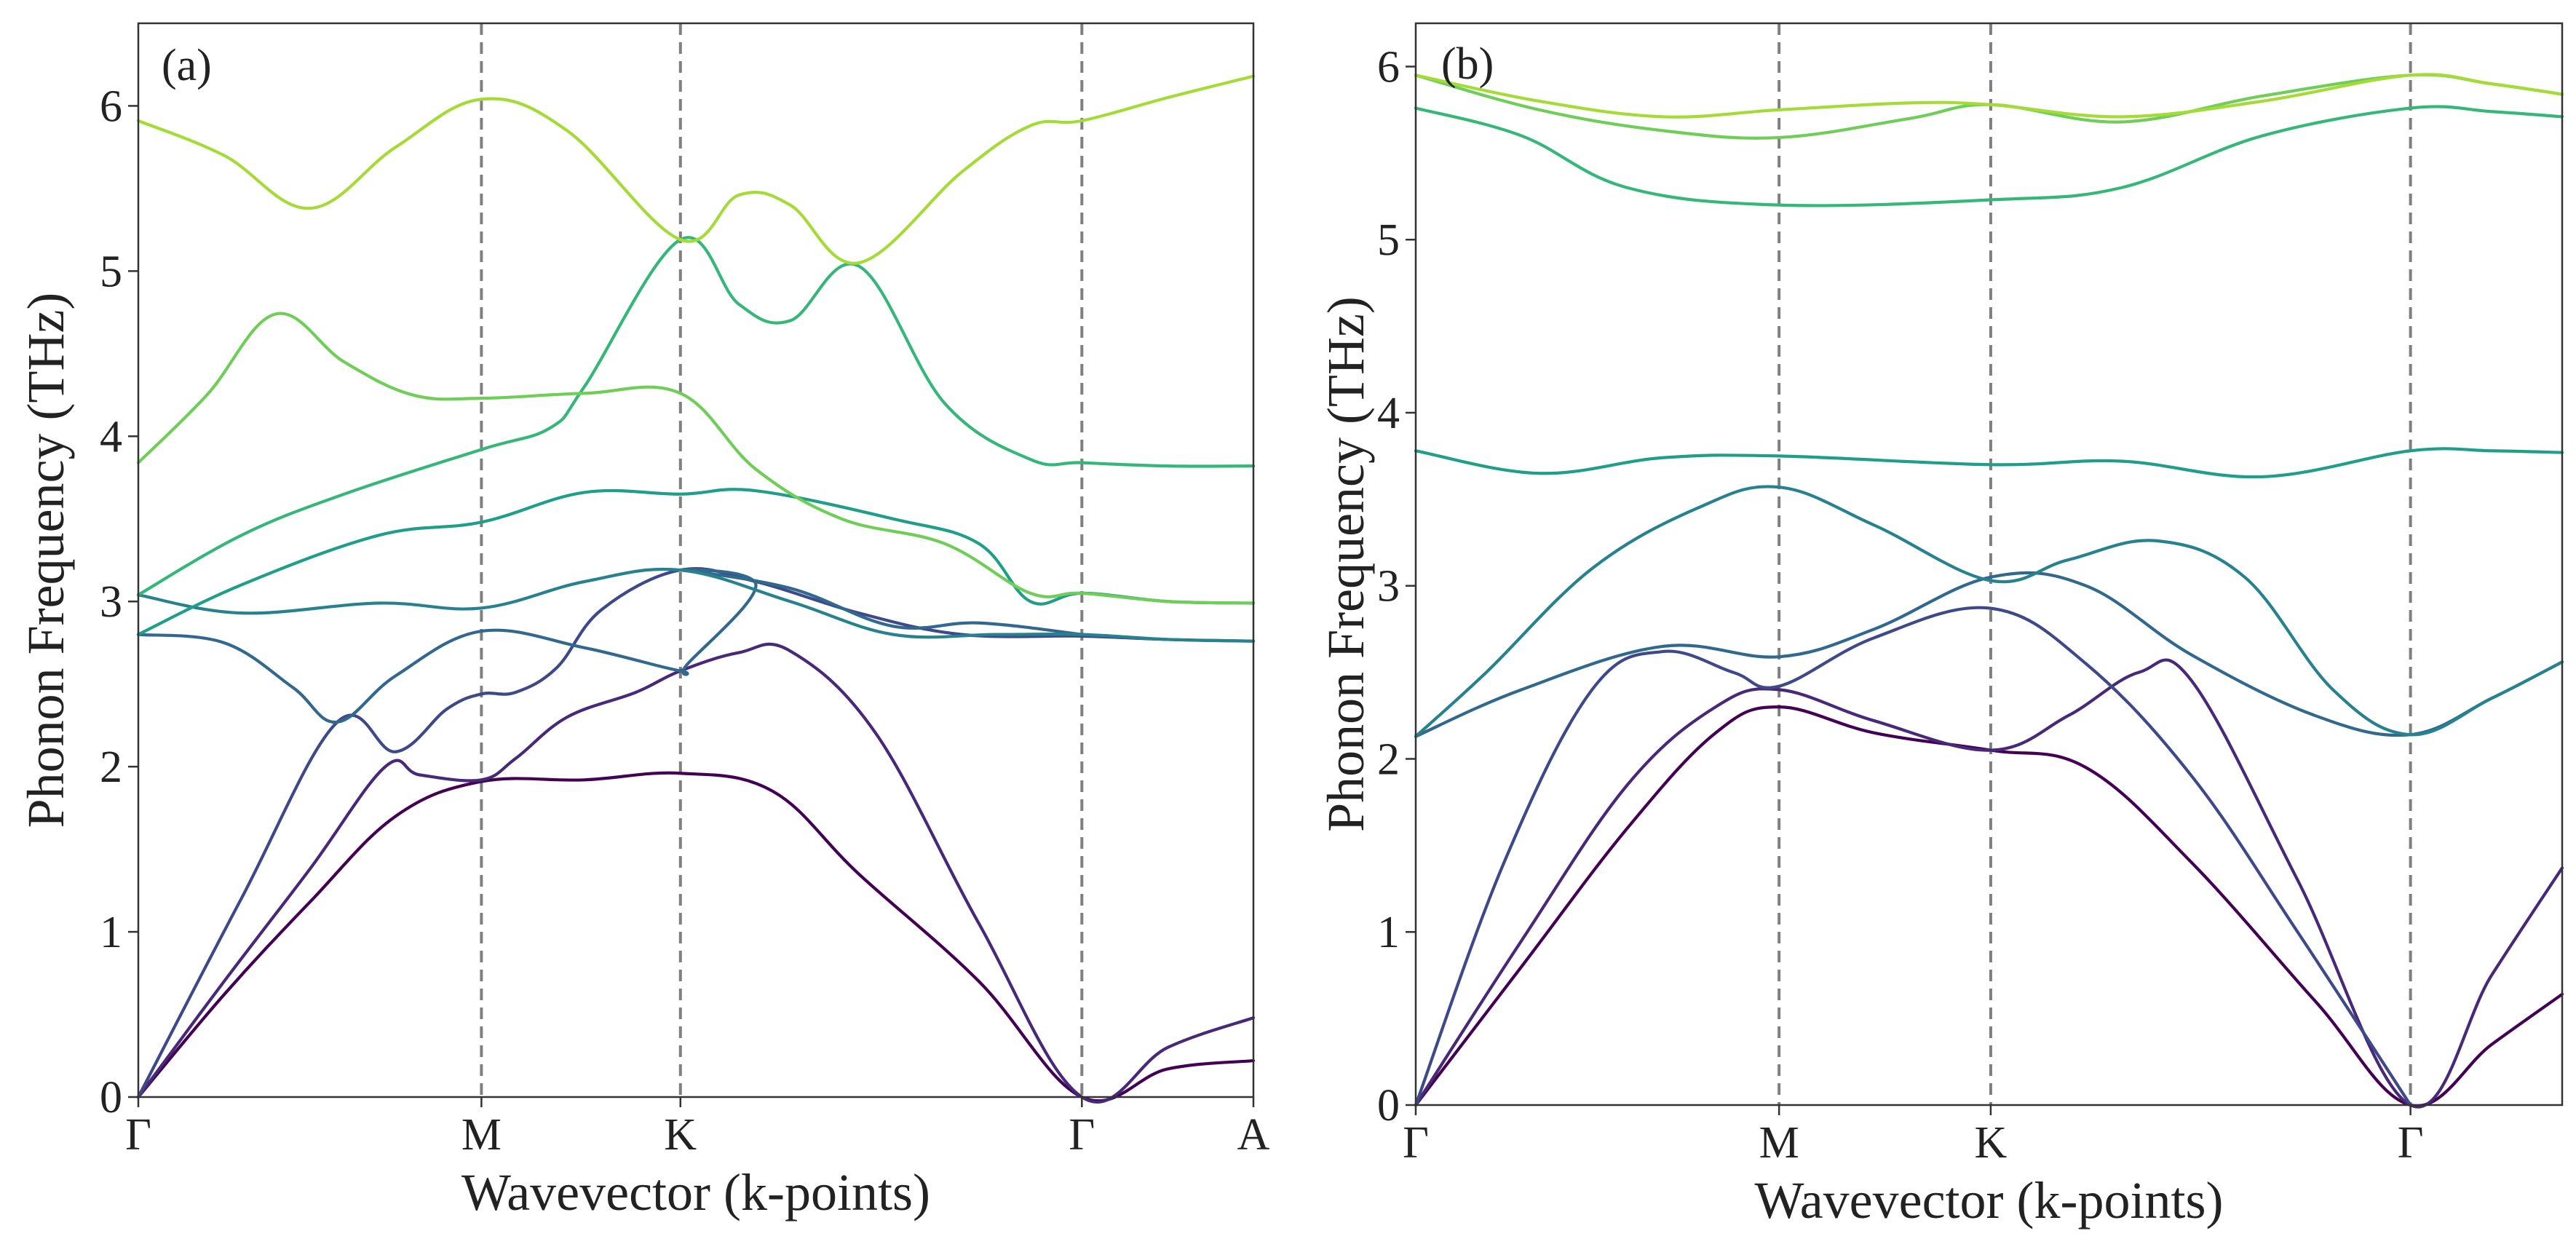 This screenshot has width=2576, height=1255. What do you see at coordinates (1253, 1135) in the screenshot?
I see `x-tick-label: A` at bounding box center [1253, 1135].